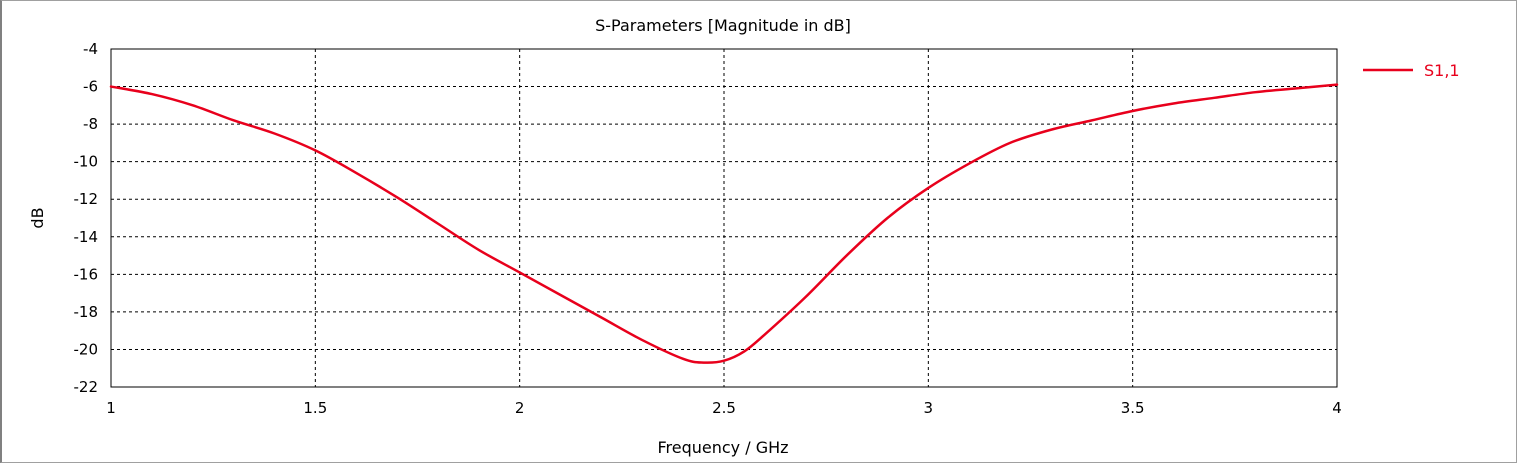 This screenshot has width=1519, height=465. I want to click on y-tick-label: -22, so click(86, 387).